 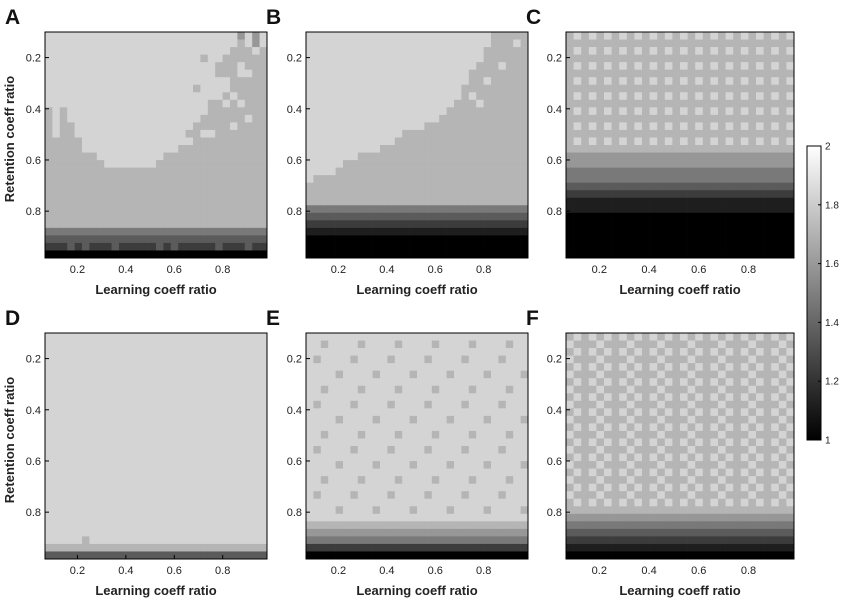 What do you see at coordinates (554, 110) in the screenshot?
I see `y-tick-label: 0.4` at bounding box center [554, 110].